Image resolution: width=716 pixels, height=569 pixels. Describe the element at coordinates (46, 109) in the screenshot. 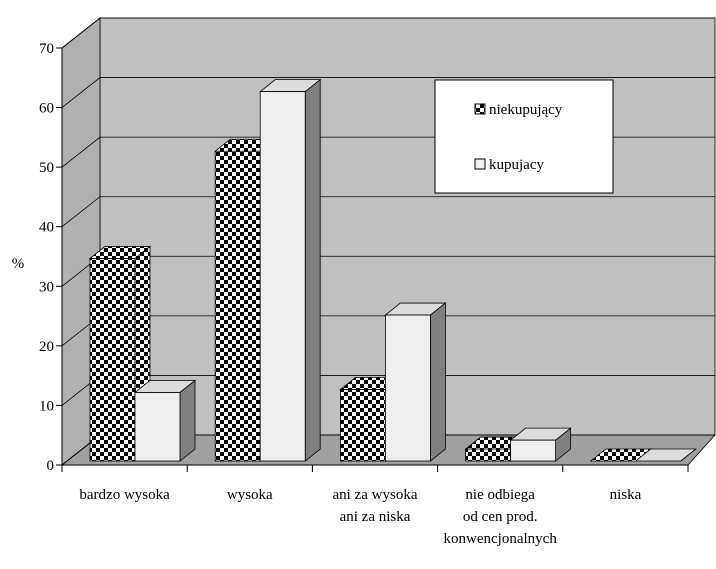

I see `y-tick-label: 60` at that location.